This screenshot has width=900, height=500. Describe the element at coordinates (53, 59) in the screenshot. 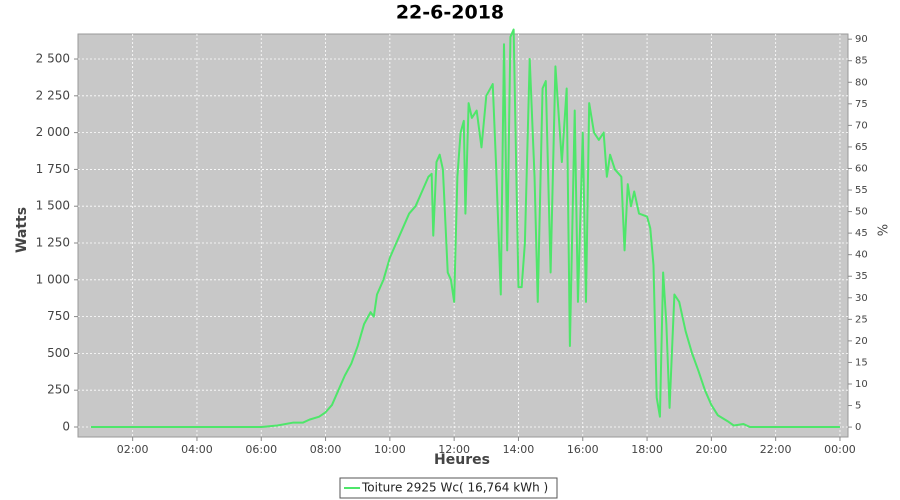

I see `y-tick-label: 2 500` at that location.